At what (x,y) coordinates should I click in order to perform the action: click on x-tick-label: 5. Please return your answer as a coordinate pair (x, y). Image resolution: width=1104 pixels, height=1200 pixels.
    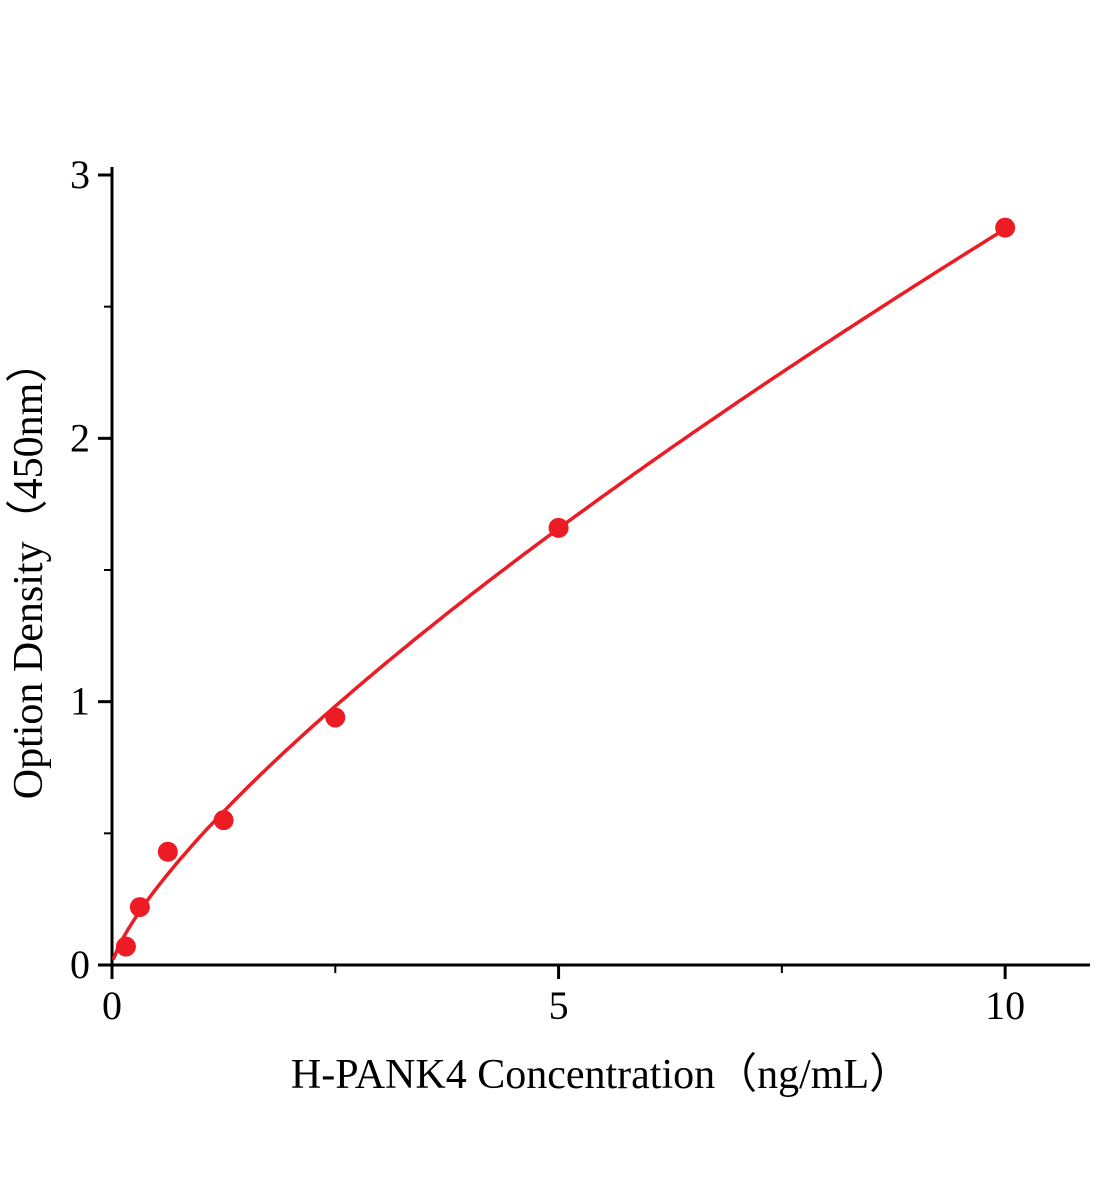
    Looking at the image, I should click on (559, 1005).